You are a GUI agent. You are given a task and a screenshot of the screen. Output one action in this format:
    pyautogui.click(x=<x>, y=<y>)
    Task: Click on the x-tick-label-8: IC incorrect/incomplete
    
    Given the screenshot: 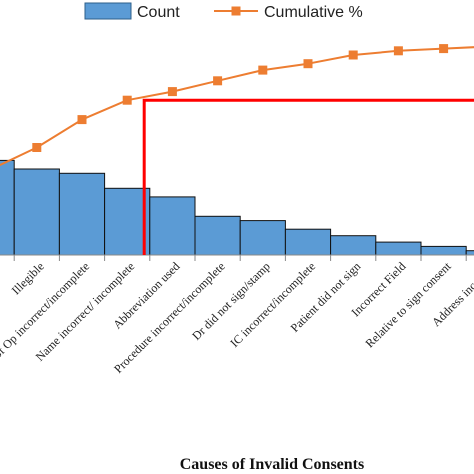 What is the action you would take?
    pyautogui.click(x=272, y=304)
    